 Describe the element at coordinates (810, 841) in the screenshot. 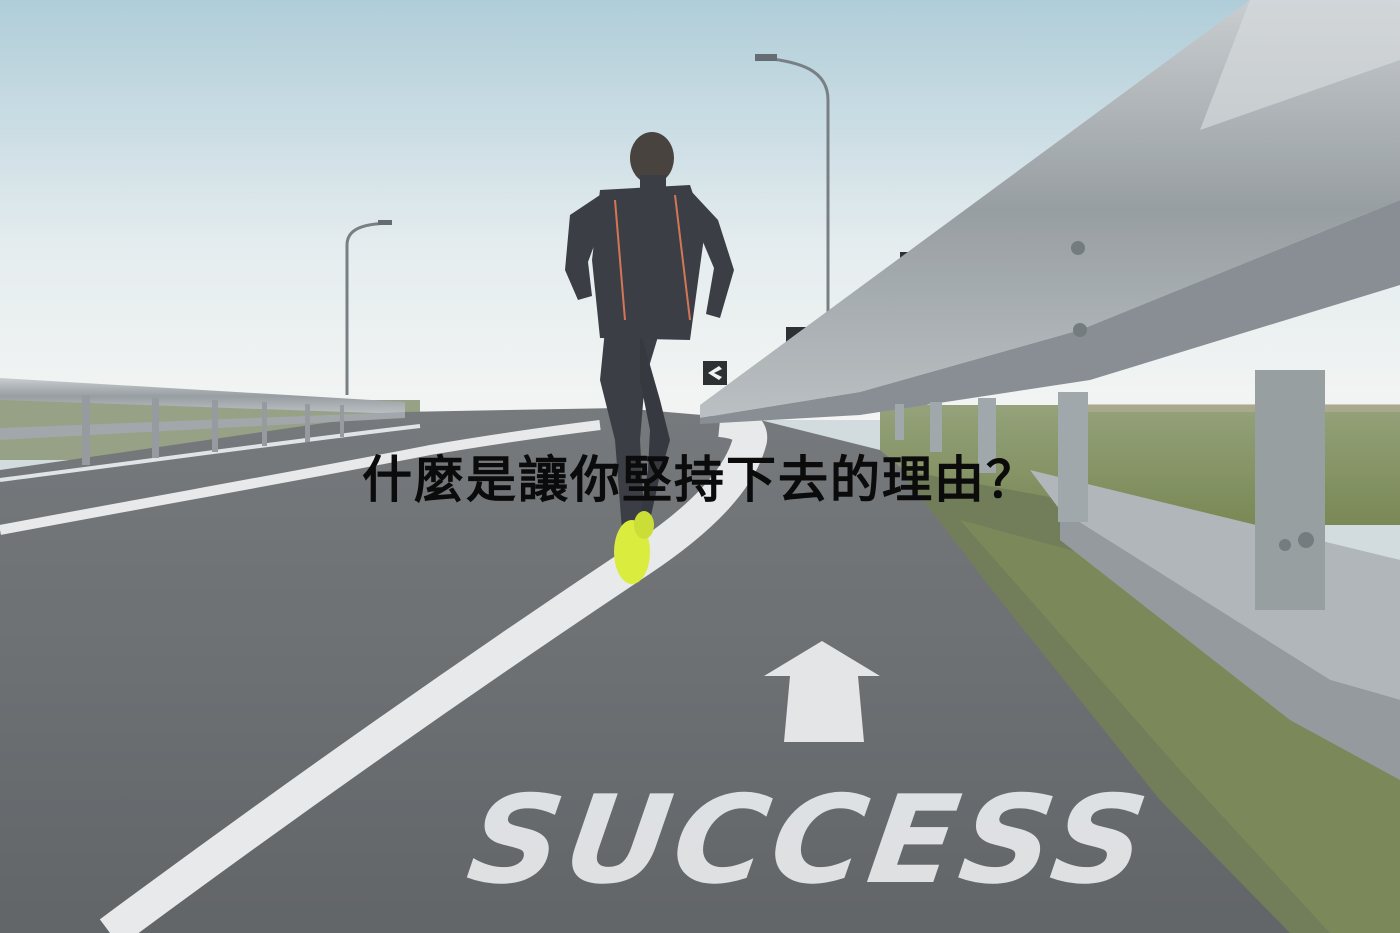

I see `success-road-marking: SUCCESS` at that location.